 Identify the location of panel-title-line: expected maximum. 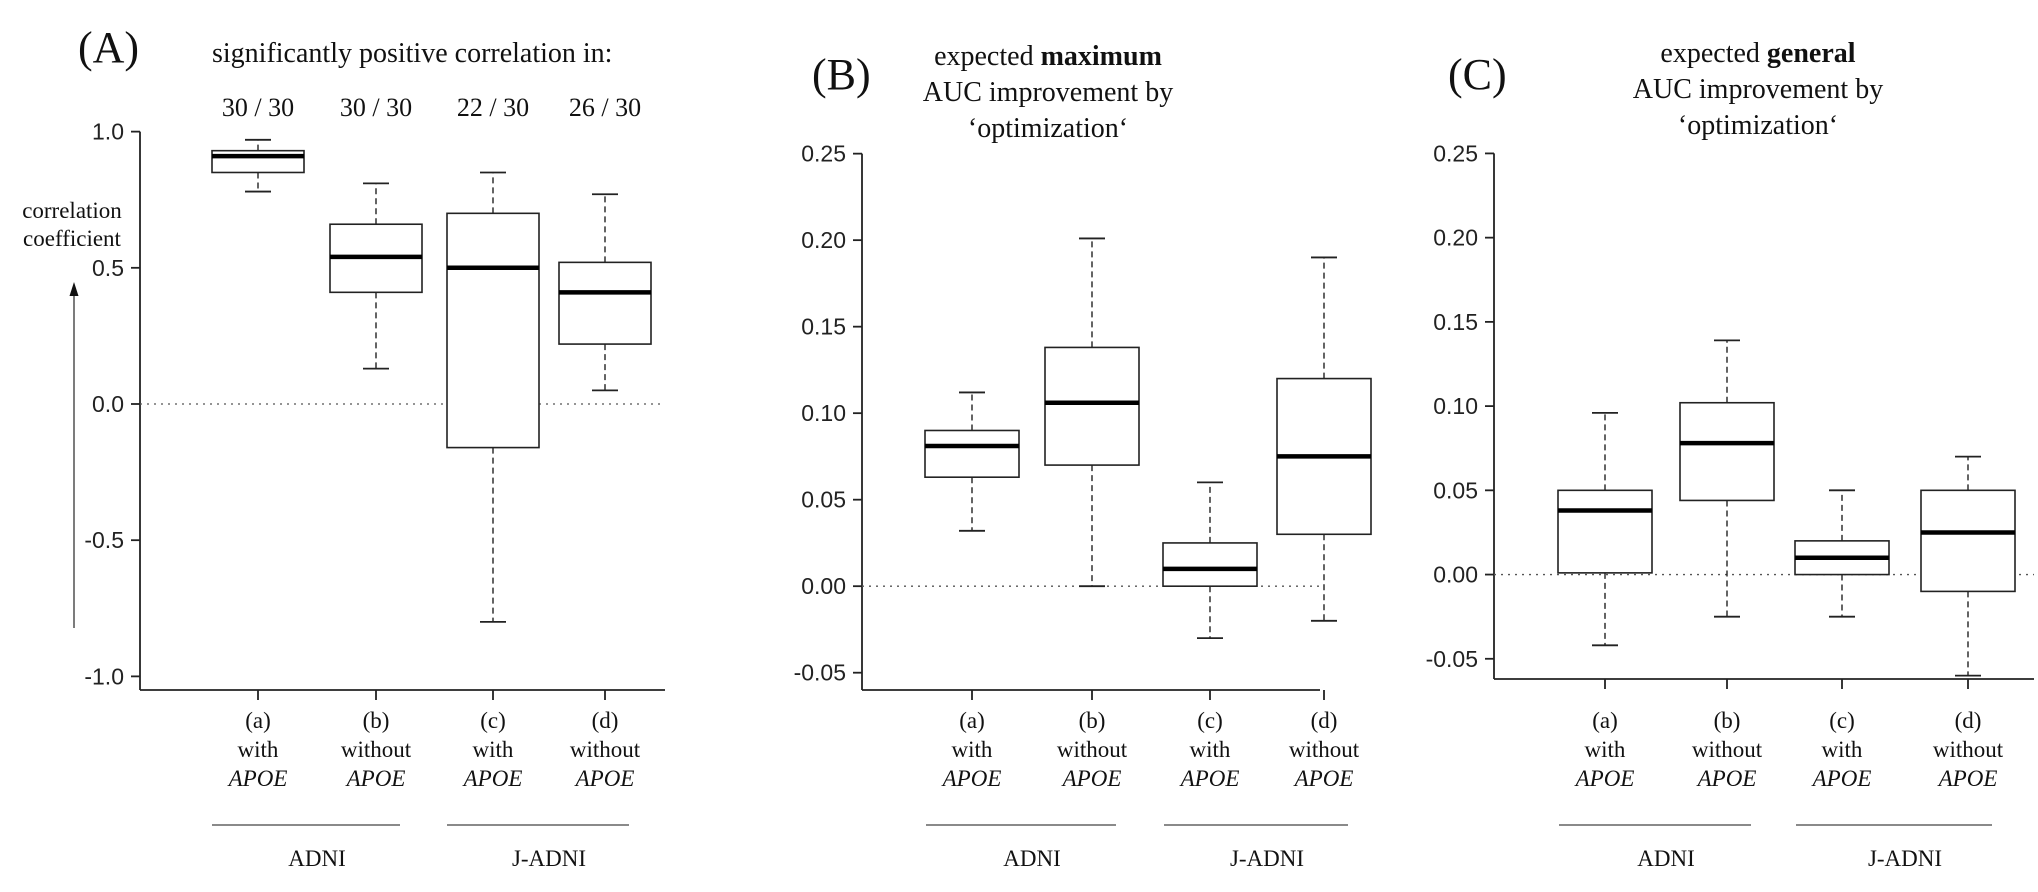
(1048, 56).